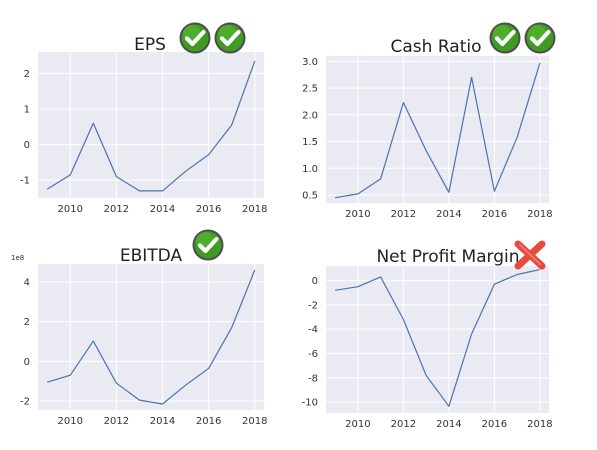 The image size is (597, 450). Describe the element at coordinates (530, 255) in the screenshot. I see `cross-icon` at that location.